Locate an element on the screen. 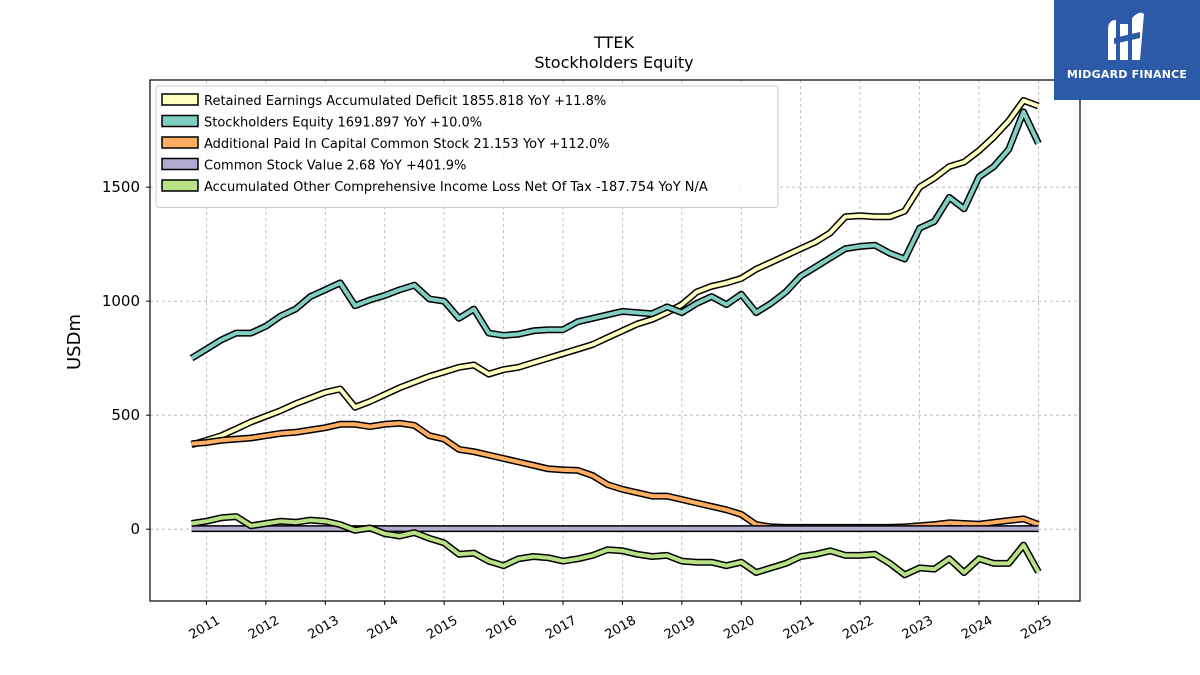 The width and height of the screenshot is (1200, 675). x-tick-label: 2023 is located at coordinates (918, 628).